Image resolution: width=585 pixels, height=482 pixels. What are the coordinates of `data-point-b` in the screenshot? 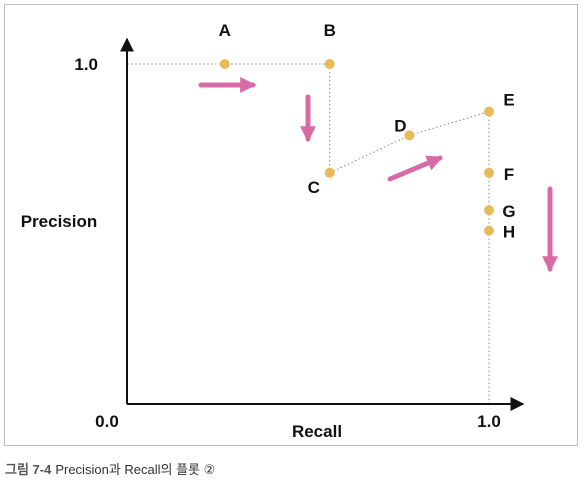 It's located at (329, 64).